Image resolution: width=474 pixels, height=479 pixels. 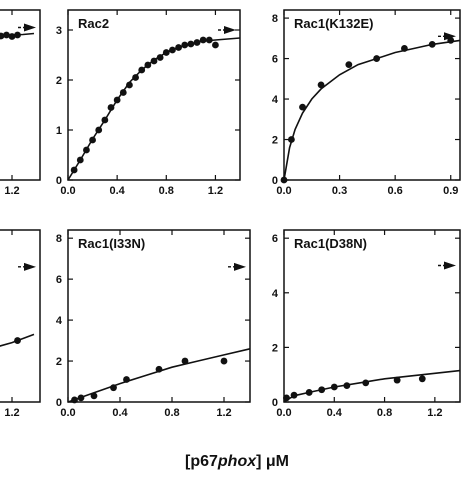 What do you see at coordinates (111, 243) in the screenshot?
I see `panel-title: Rac1(I33N)` at bounding box center [111, 243].